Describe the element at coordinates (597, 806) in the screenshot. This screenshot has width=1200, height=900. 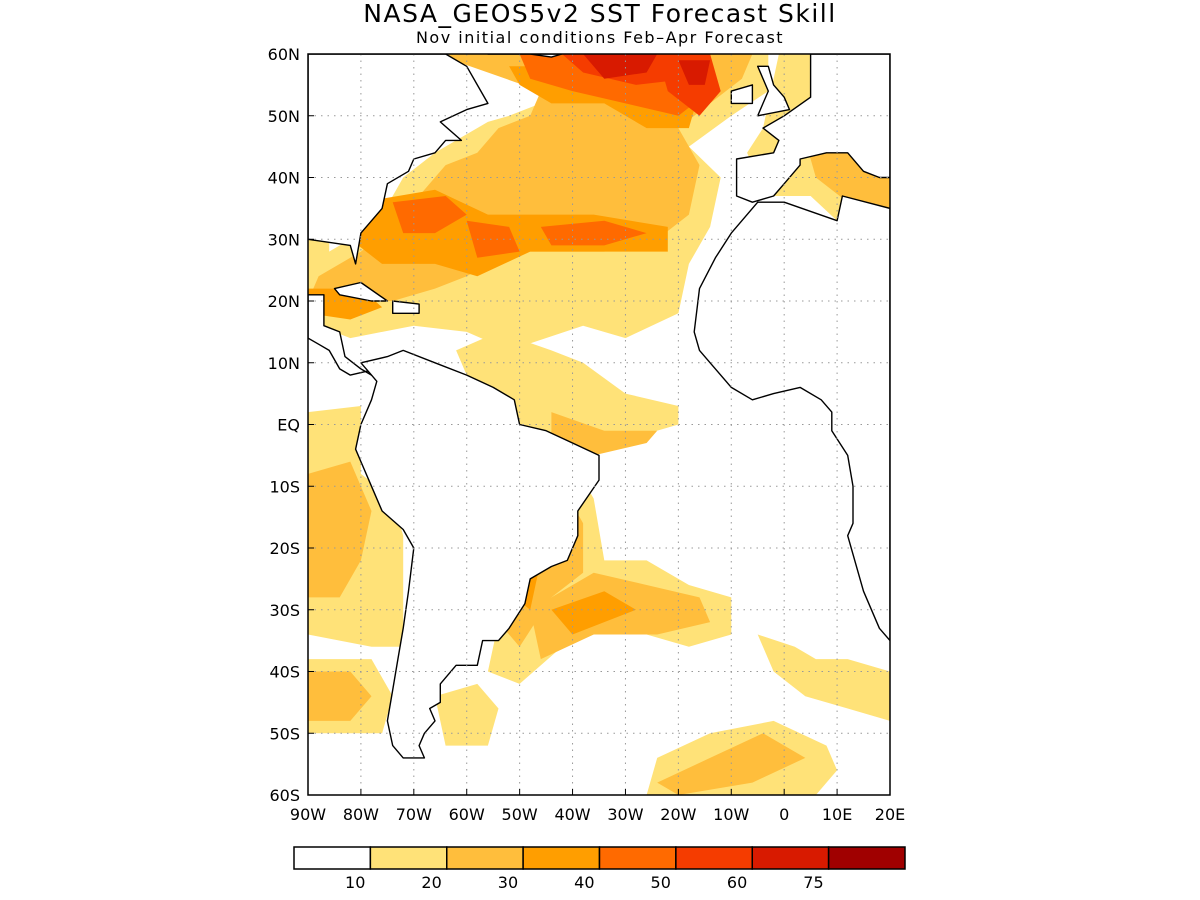
I see `longitude-labels: 90W 80W 70W 60W 50W 40W 30W 20W 10W 0 10E 20E` at that location.